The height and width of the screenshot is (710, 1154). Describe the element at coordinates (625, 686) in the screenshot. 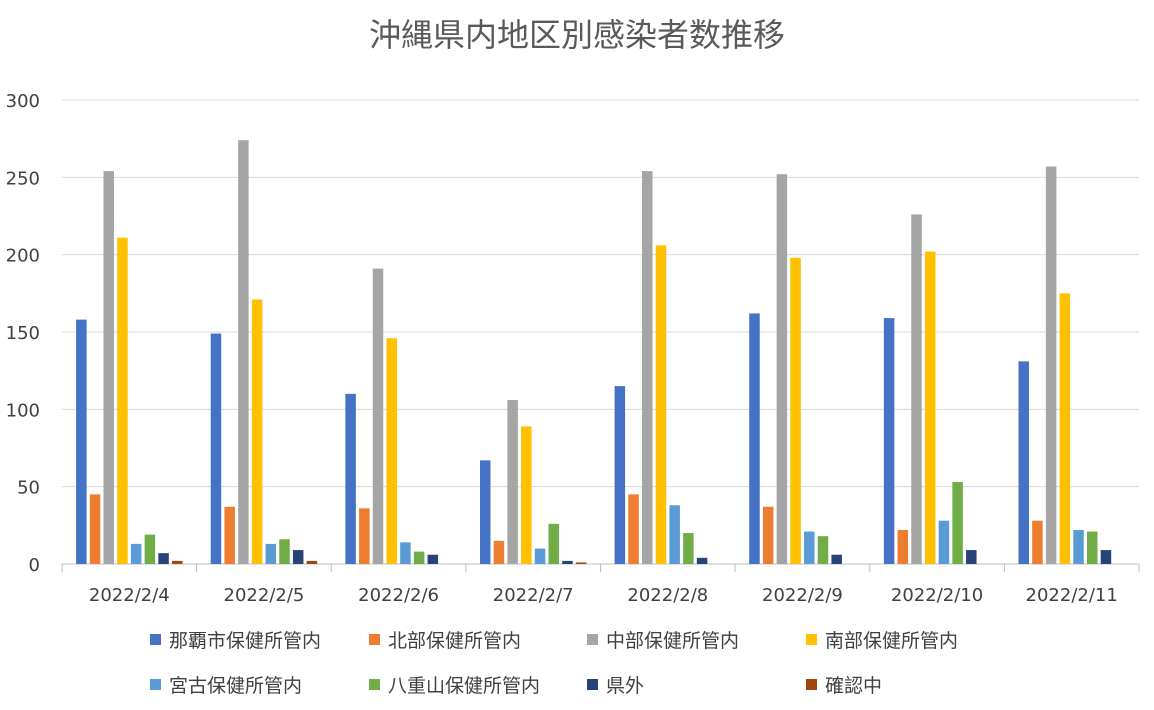

I see `legend-label: 県外` at that location.